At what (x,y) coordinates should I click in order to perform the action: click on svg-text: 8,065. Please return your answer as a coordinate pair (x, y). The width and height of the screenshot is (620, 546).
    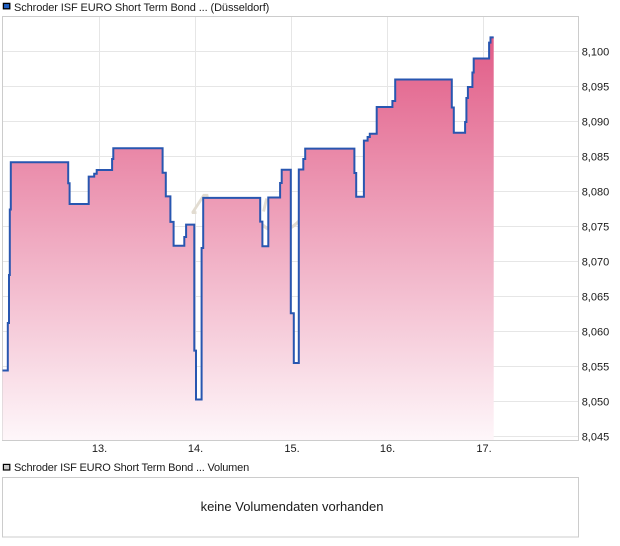
    Looking at the image, I should click on (596, 297).